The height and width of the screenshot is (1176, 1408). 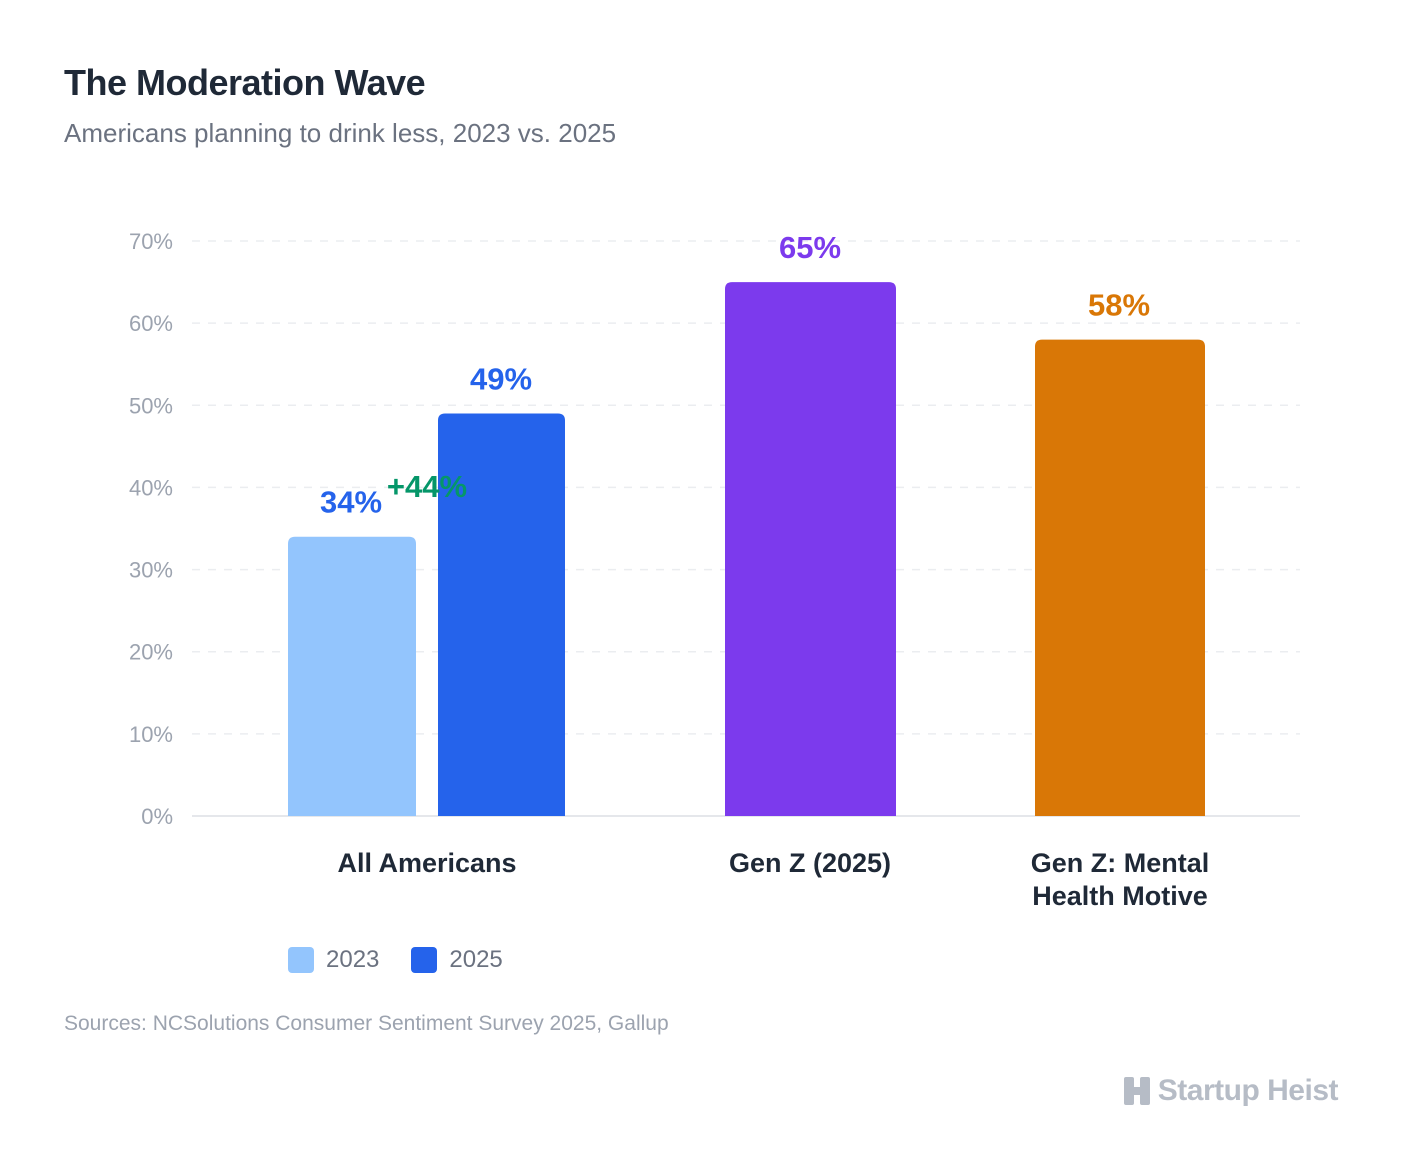 What do you see at coordinates (810, 549) in the screenshot?
I see `bar-gen-z-2025-` at bounding box center [810, 549].